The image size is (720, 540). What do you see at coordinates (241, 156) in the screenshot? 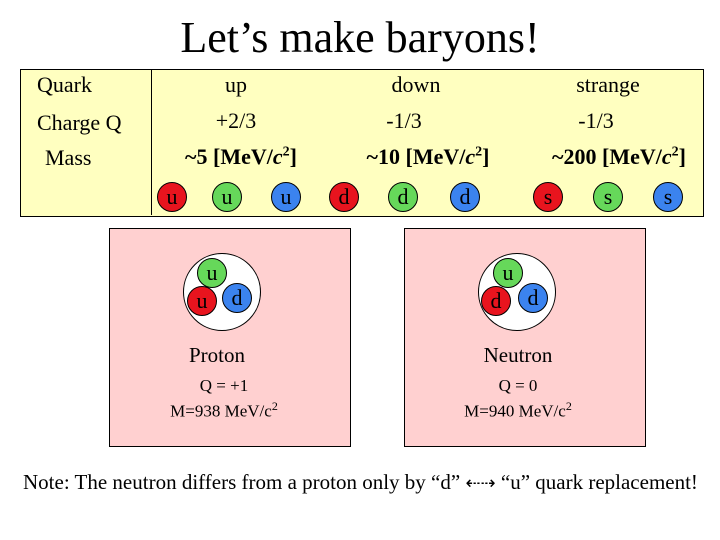
I see `mass-up: ~5 [MeV/c2]` at bounding box center [241, 156].